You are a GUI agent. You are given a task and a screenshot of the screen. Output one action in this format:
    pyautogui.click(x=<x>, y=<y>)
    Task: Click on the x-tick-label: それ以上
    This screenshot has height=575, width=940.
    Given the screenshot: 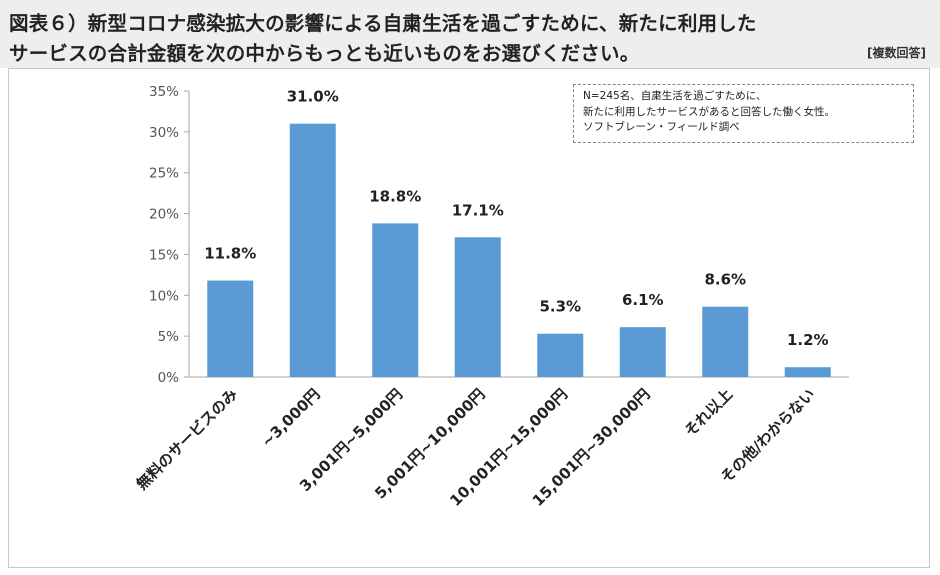 What is the action you would take?
    pyautogui.click(x=708, y=412)
    